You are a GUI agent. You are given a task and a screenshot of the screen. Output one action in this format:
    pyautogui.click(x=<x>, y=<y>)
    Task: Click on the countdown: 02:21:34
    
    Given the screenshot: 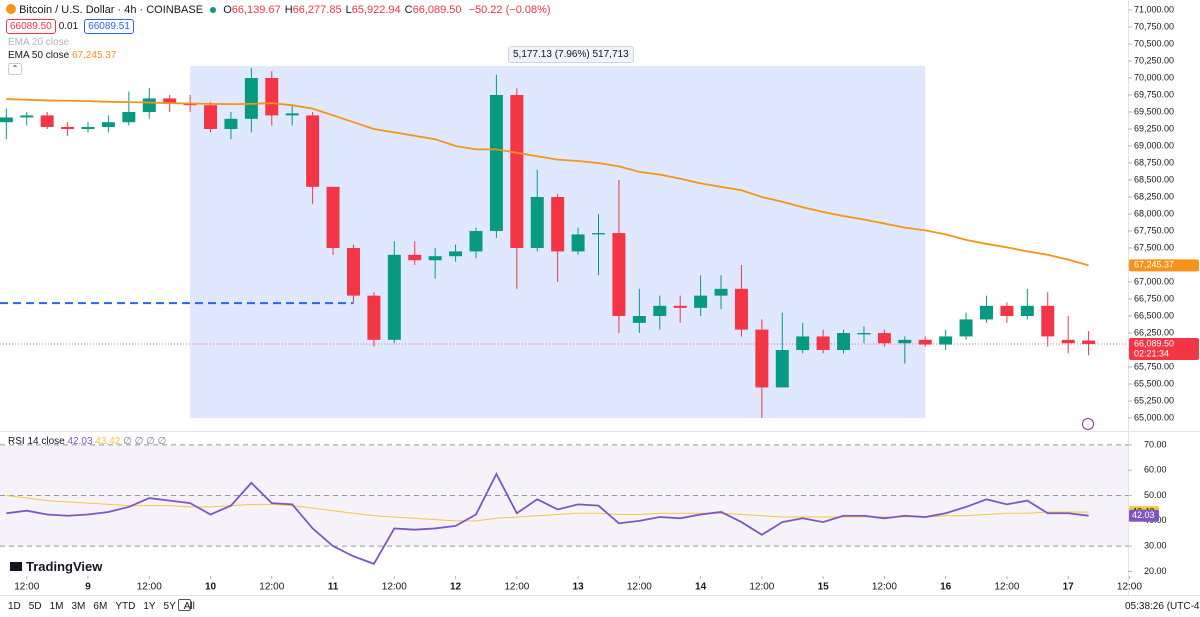 What is the action you would take?
    pyautogui.click(x=1151, y=353)
    